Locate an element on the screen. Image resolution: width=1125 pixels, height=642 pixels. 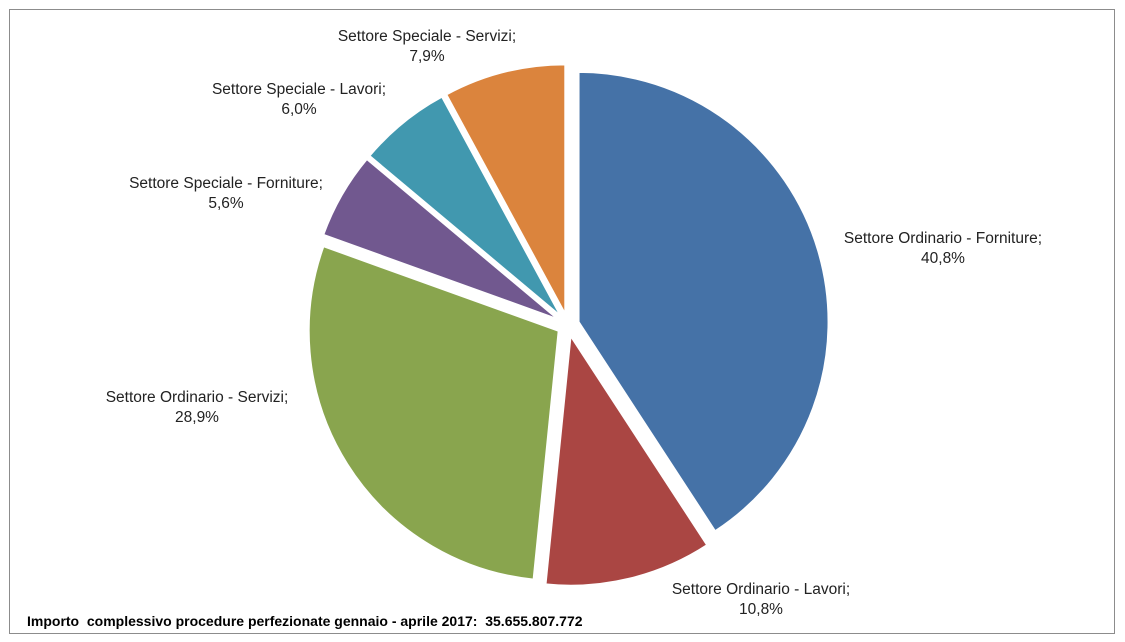
slice-label-6: Settore Speciale - Servizi; 7,9% is located at coordinates (427, 46).